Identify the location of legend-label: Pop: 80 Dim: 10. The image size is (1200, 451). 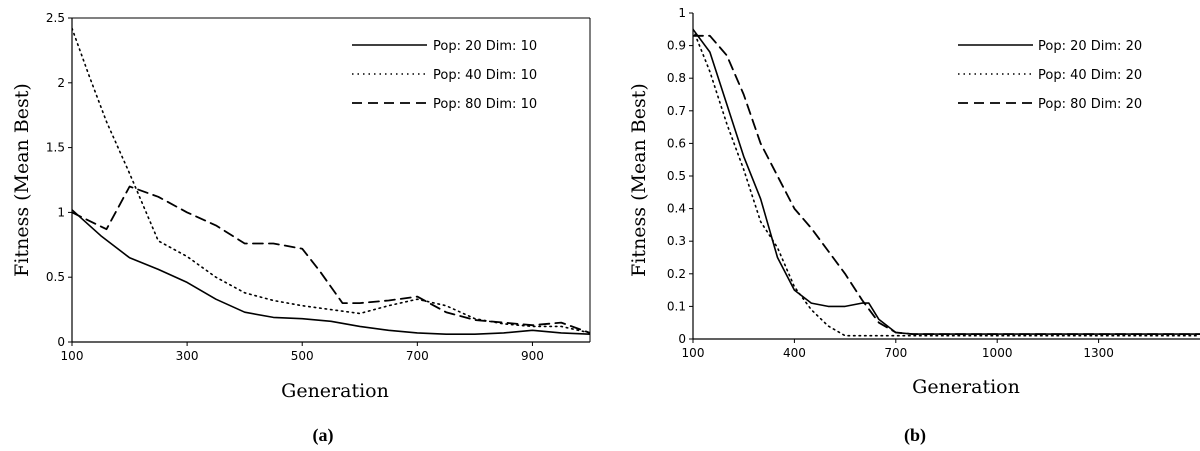
(485, 104).